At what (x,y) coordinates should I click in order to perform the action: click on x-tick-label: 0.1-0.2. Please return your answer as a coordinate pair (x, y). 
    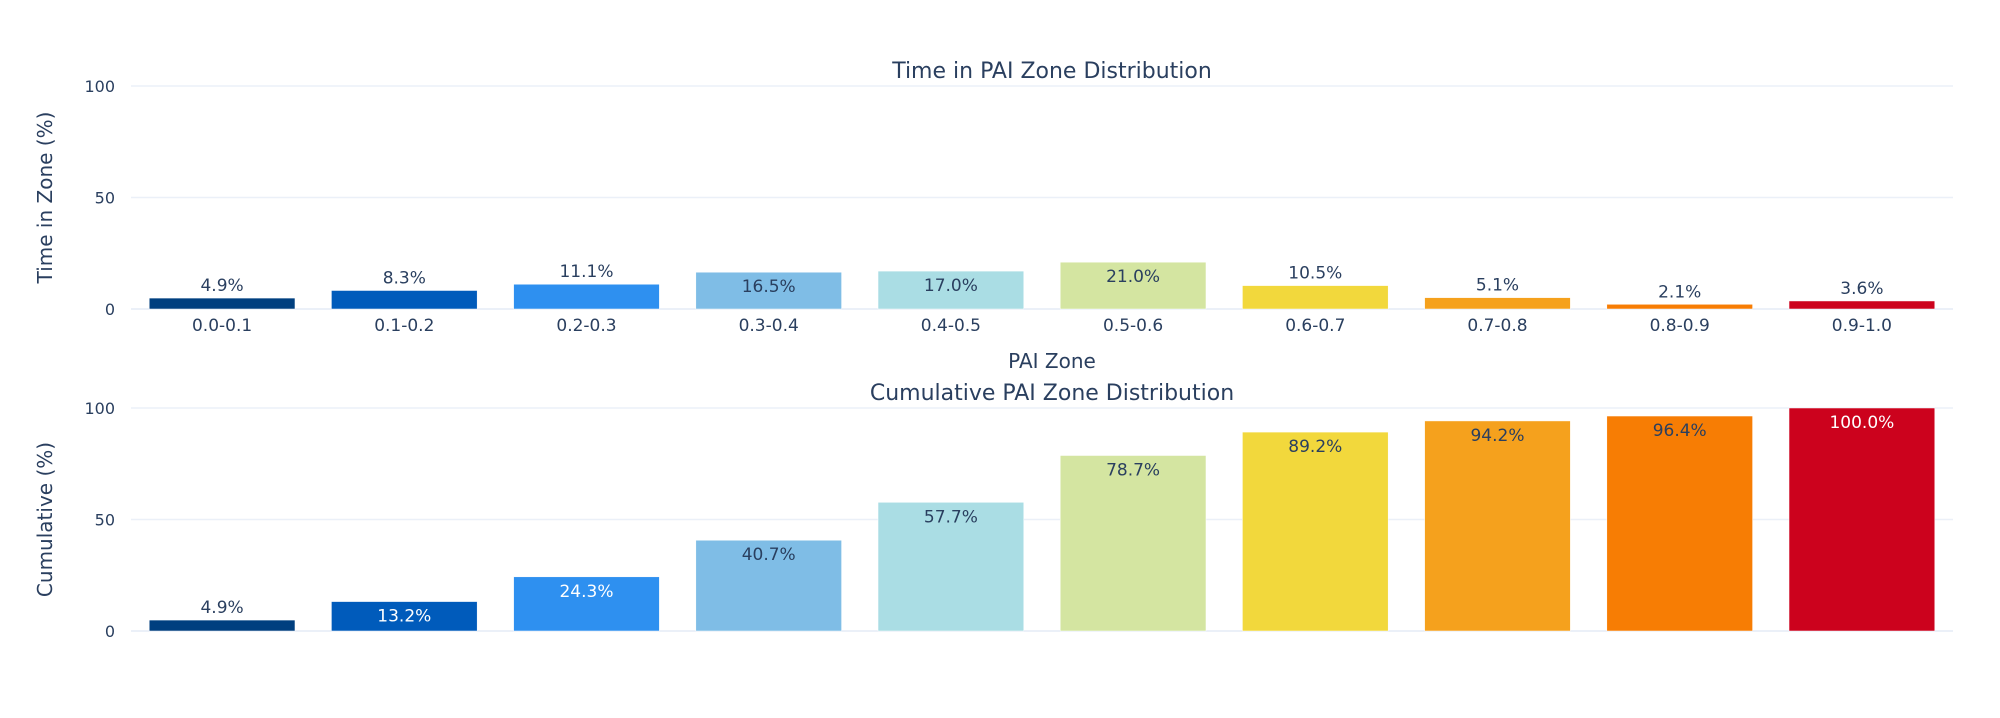
    Looking at the image, I should click on (404, 326).